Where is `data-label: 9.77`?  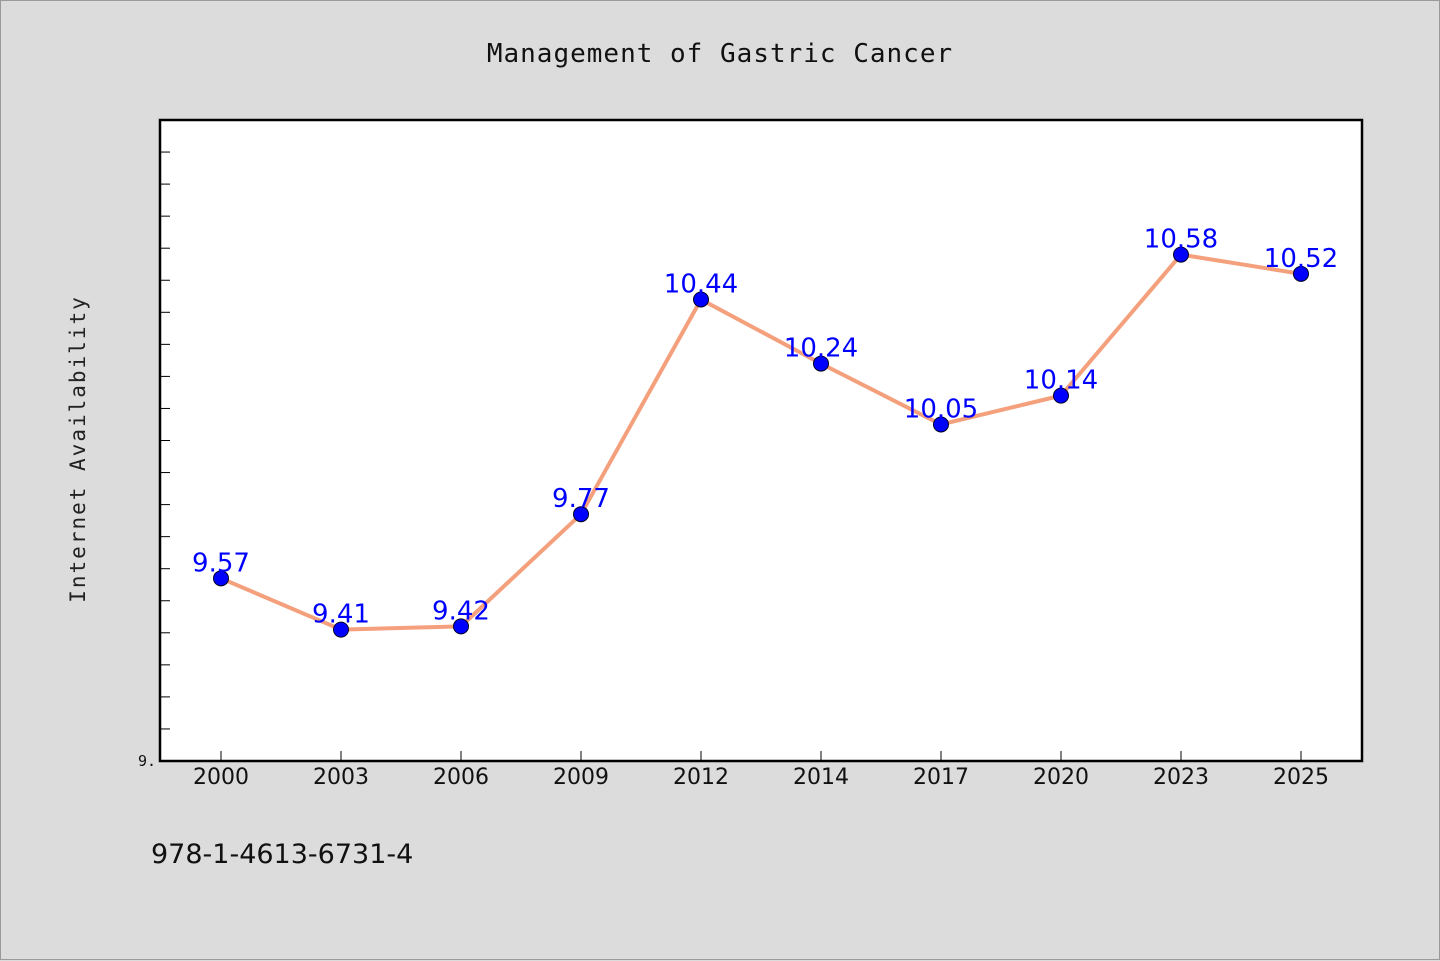 data-label: 9.77 is located at coordinates (581, 499).